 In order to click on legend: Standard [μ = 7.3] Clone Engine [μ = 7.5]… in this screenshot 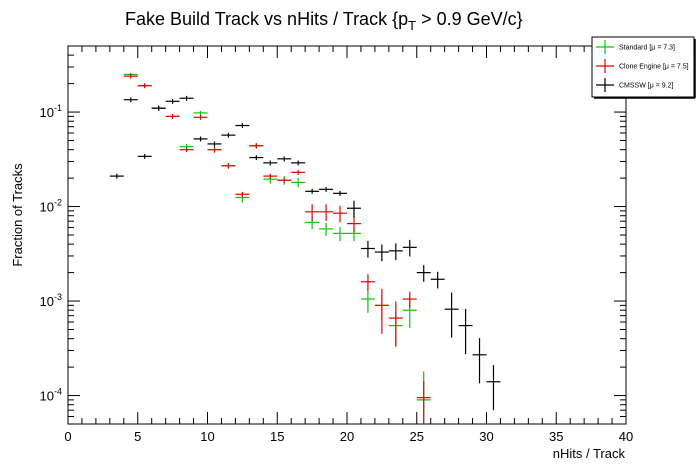, I will do `click(643, 67)`.